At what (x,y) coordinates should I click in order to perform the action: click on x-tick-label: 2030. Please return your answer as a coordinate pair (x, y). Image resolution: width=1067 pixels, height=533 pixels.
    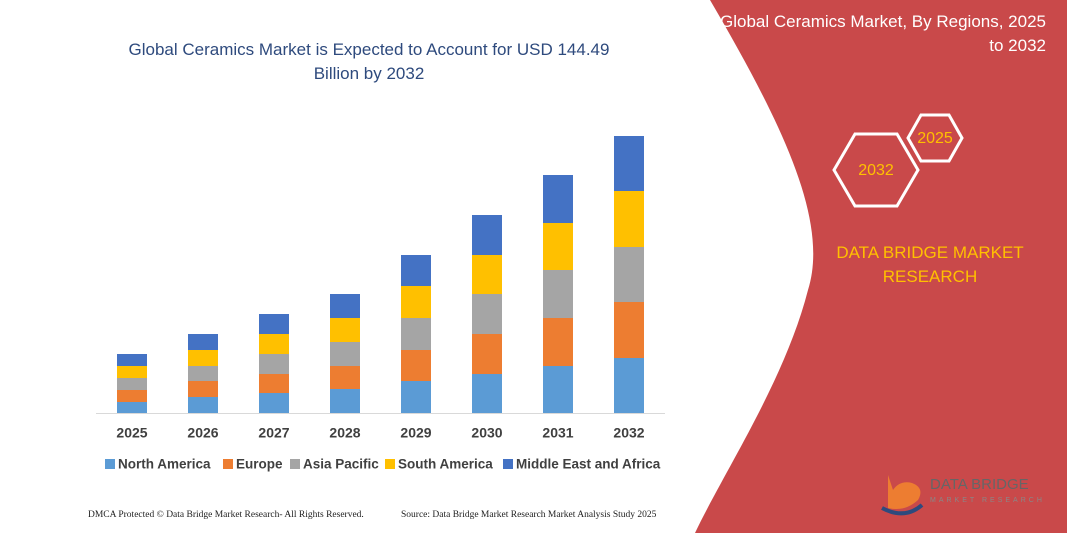
    Looking at the image, I should click on (486, 433).